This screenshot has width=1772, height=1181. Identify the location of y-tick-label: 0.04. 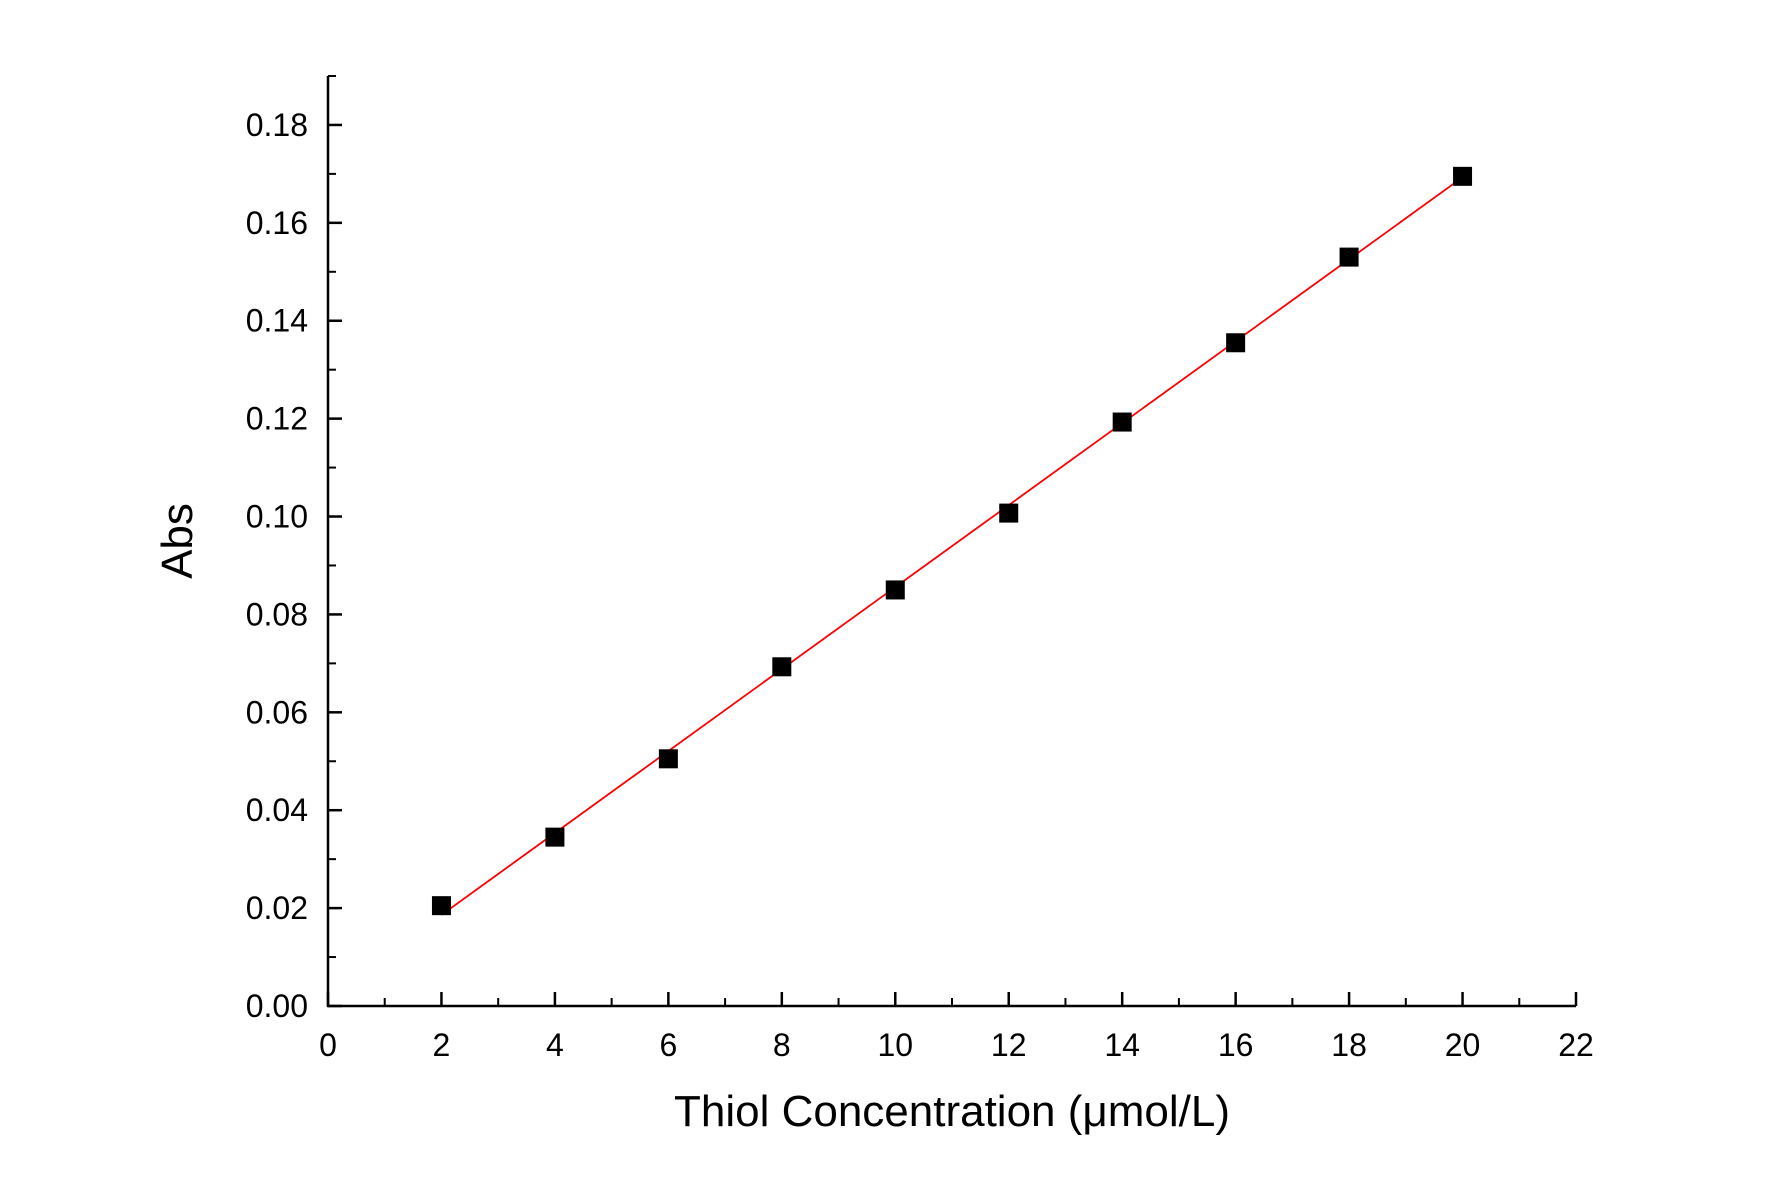
(277, 810).